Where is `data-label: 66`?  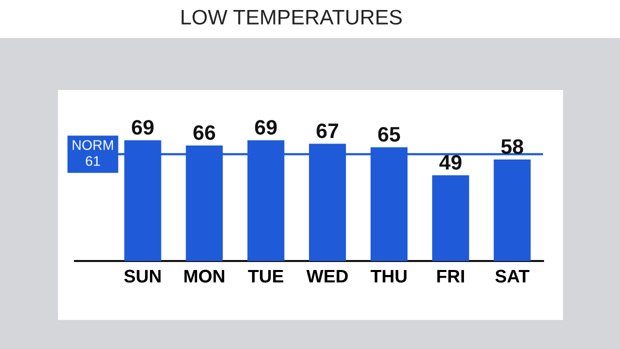
data-label: 66 is located at coordinates (204, 132).